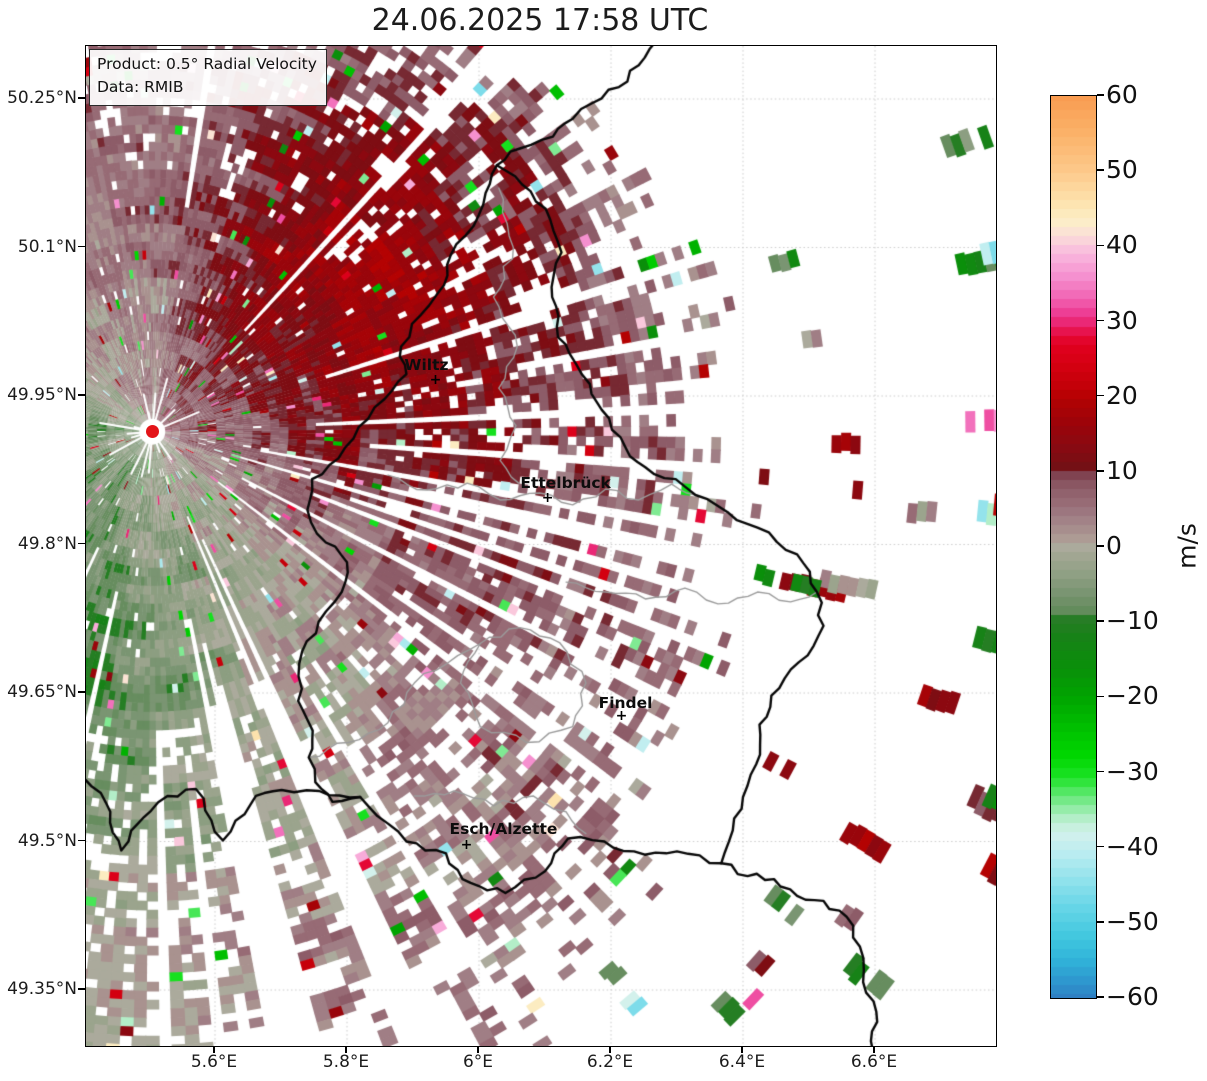 The width and height of the screenshot is (1207, 1081). What do you see at coordinates (1187, 546) in the screenshot?
I see `colorbar-unit-label: m/s` at bounding box center [1187, 546].